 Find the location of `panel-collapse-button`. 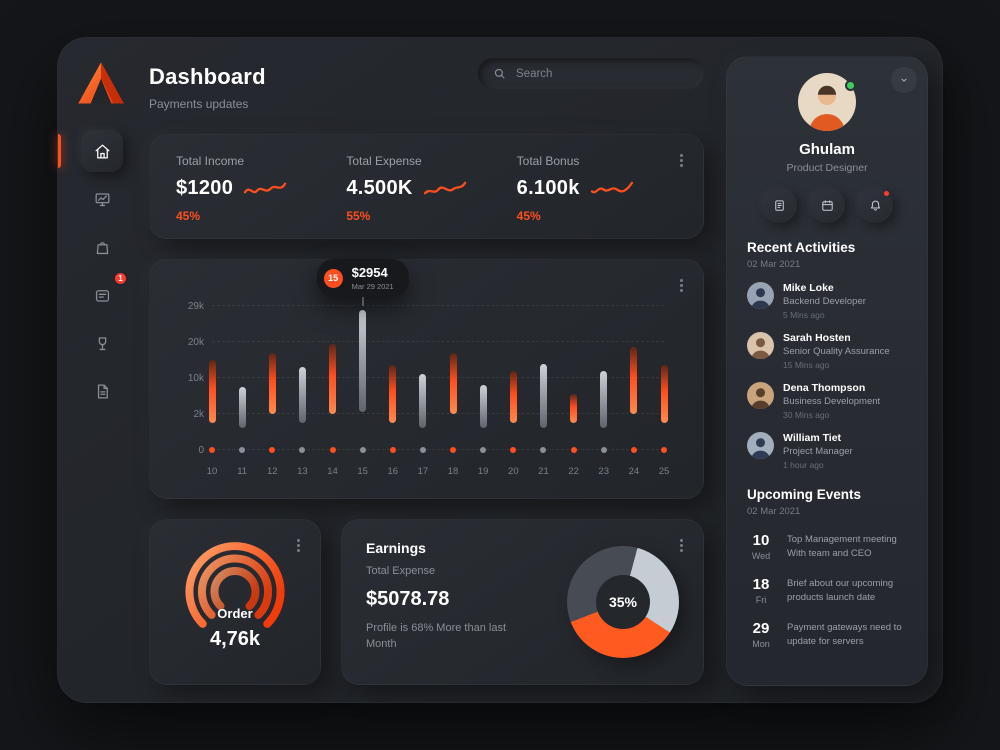

panel-collapse-button is located at coordinates (904, 80).